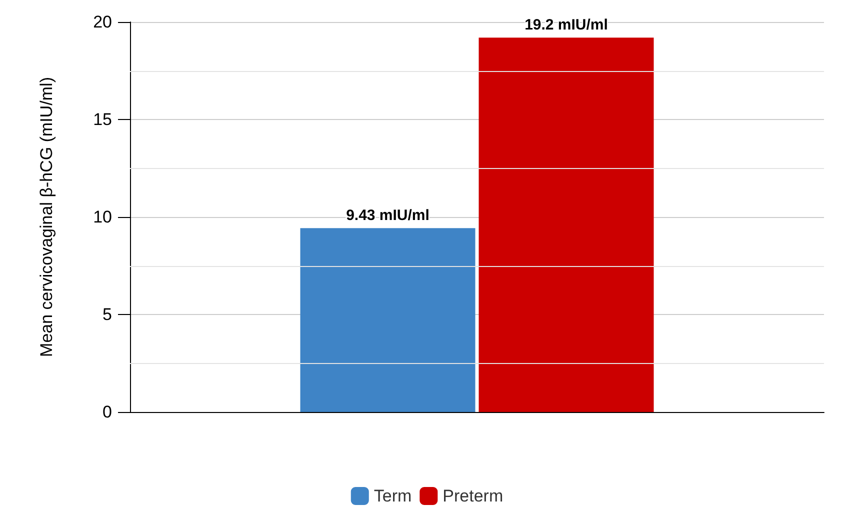 Image resolution: width=854 pixels, height=515 pixels. I want to click on data-label: 9.43 mIU/ml, so click(388, 215).